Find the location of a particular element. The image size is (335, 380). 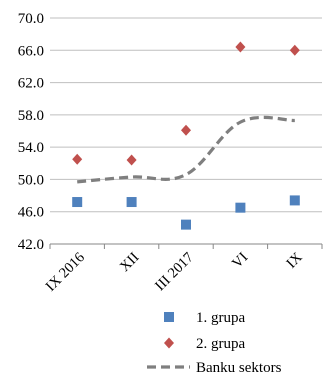

x-tick-label: III 2017 is located at coordinates (174, 272).